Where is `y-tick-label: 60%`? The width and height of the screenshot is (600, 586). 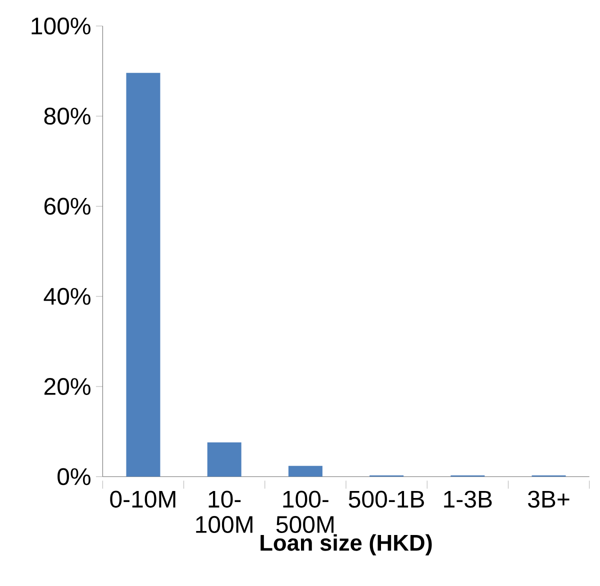
y-tick-label: 60% is located at coordinates (67, 206).